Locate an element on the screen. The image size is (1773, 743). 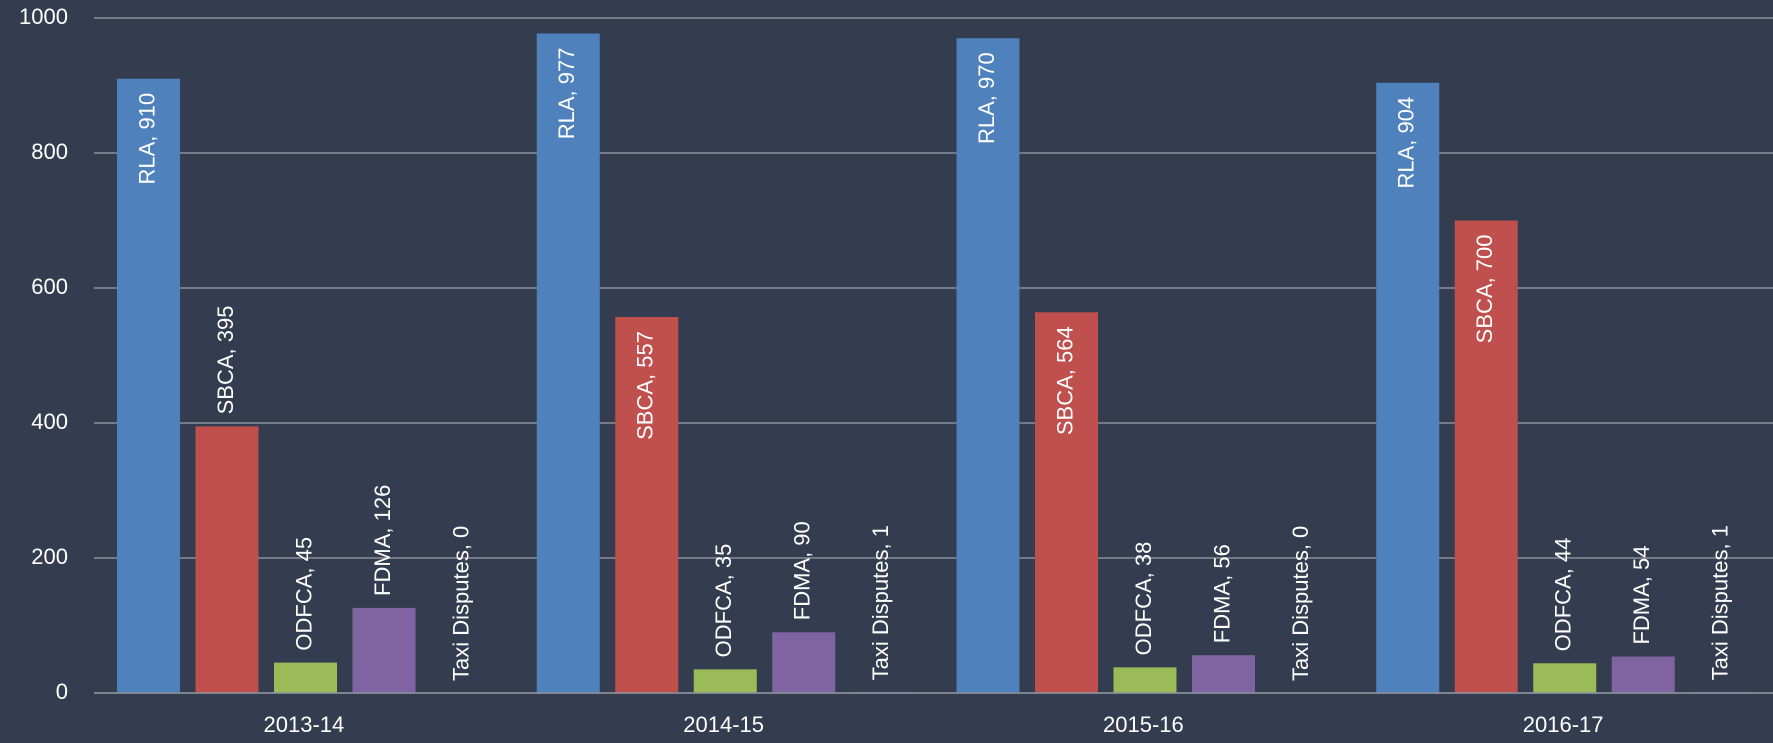
x-tick-label: 2013-14 is located at coordinates (304, 724).